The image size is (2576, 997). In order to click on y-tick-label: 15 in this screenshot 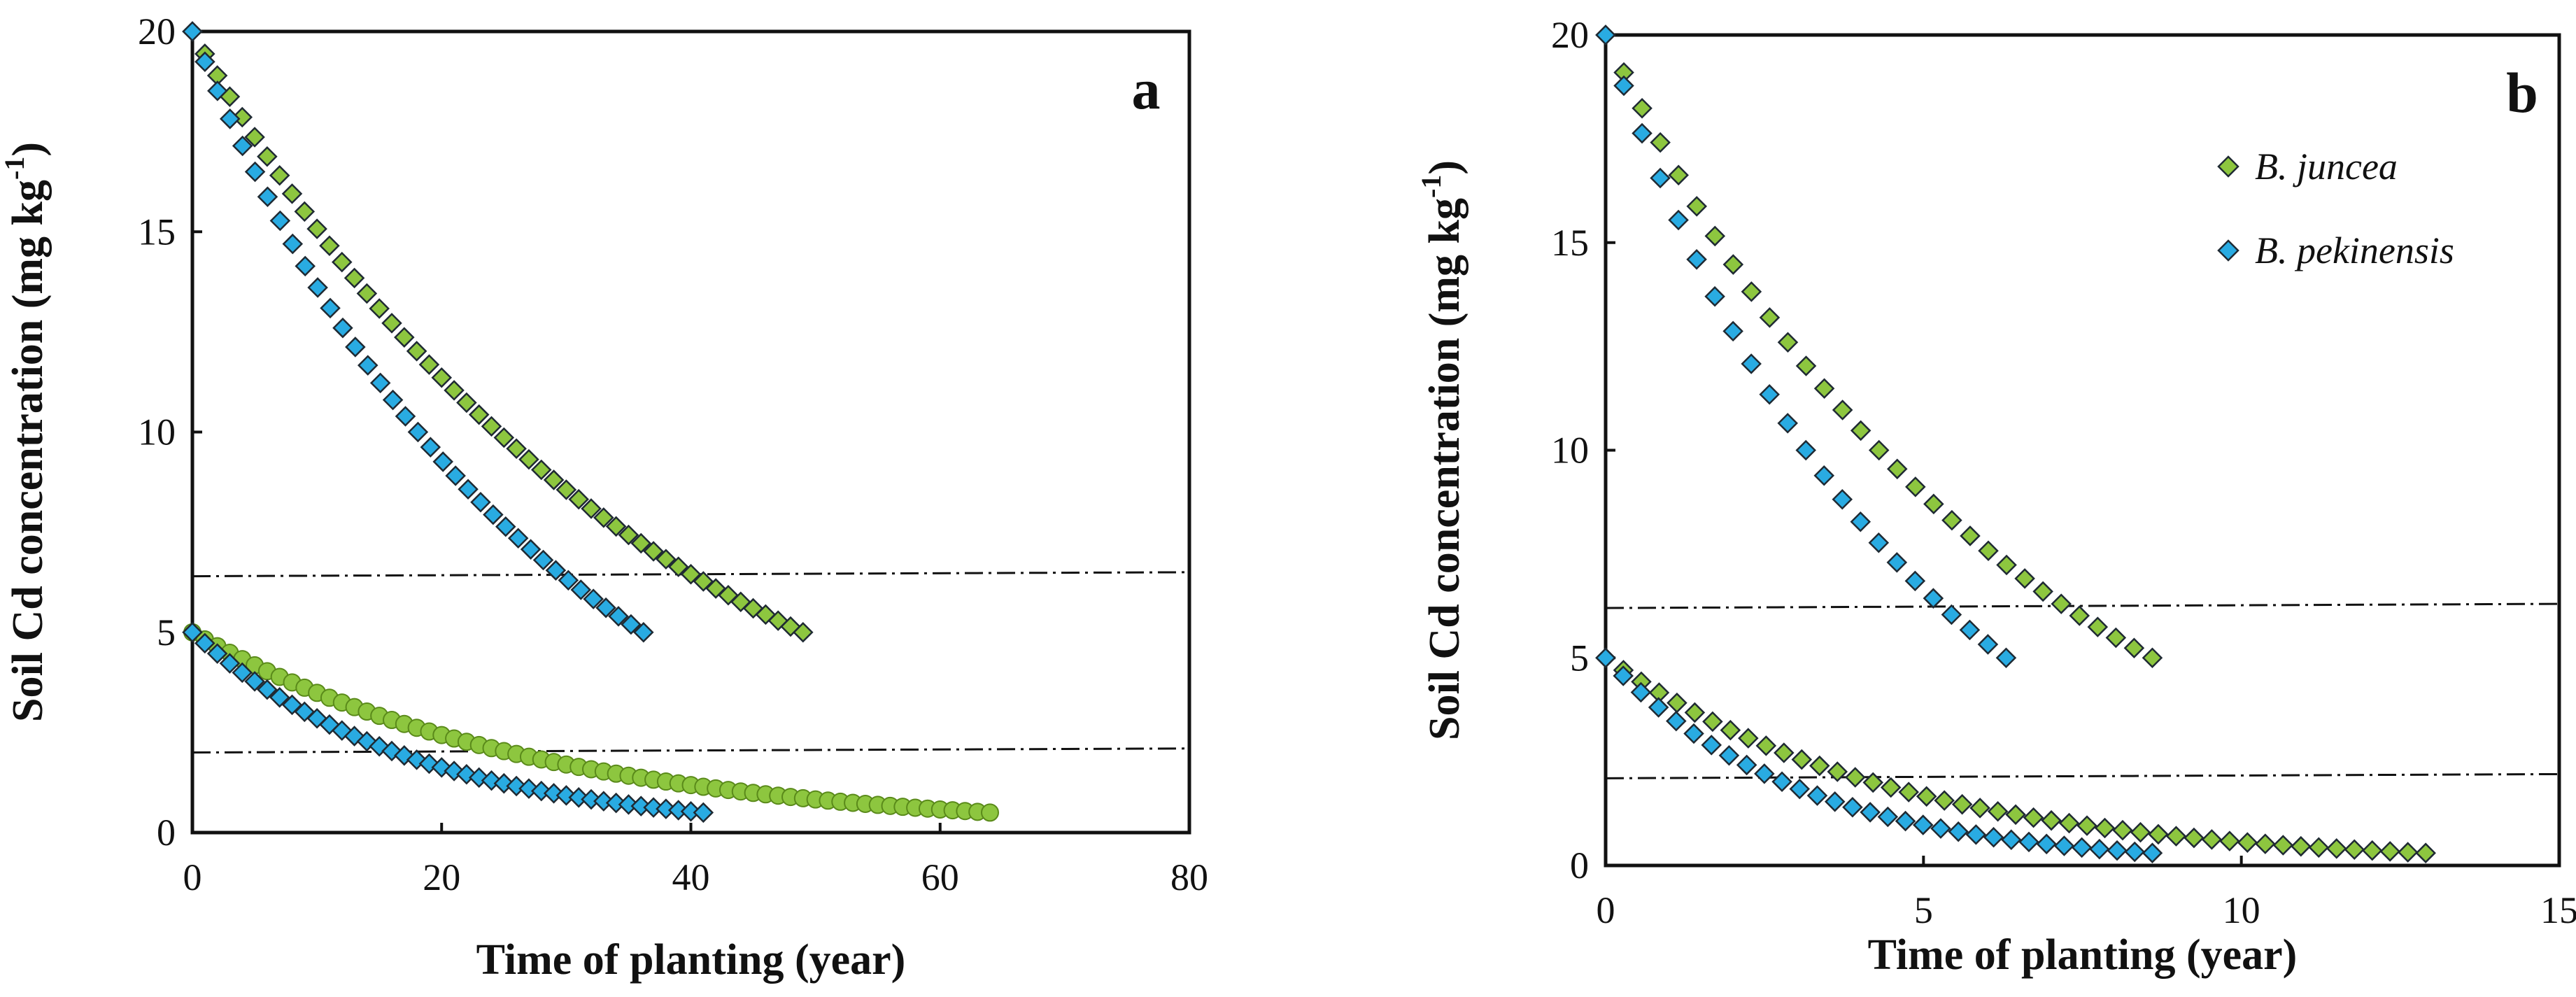, I will do `click(1570, 243)`.